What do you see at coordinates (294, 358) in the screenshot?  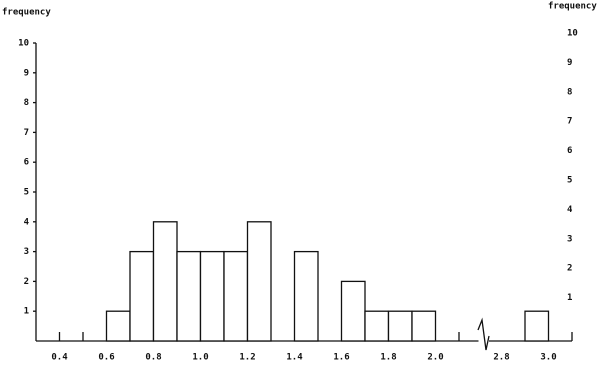 I see `x-tick-label: 1.4` at bounding box center [294, 358].